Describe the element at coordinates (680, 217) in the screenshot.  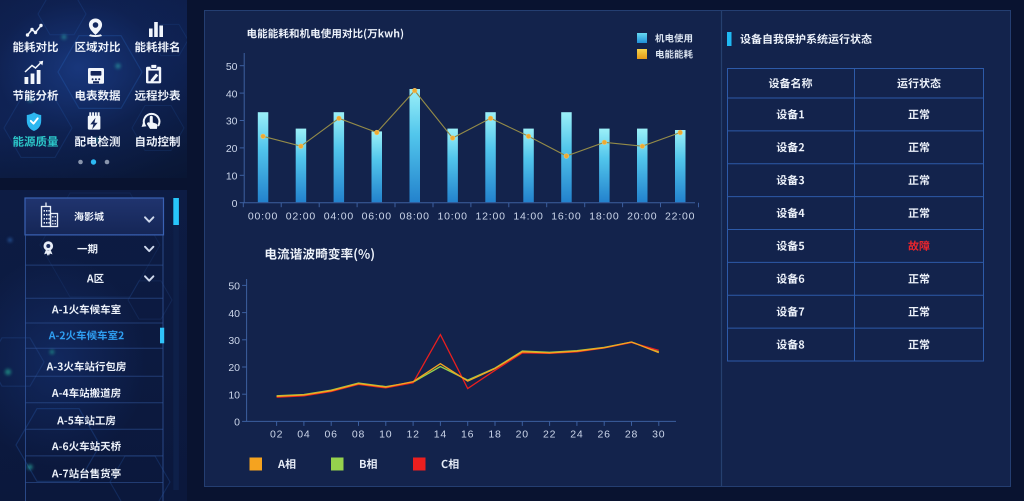
I see `svg-text: 22:00` at that location.